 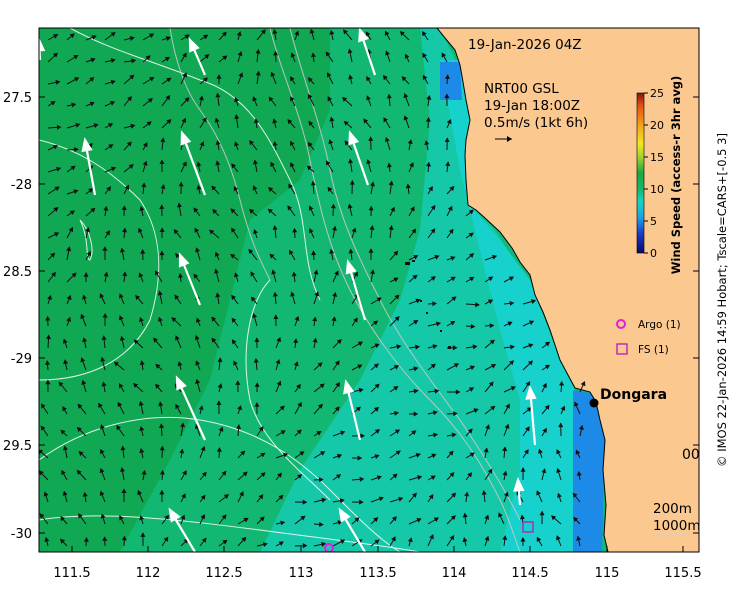 I want to click on y-tick-label: 28.5, so click(x=17, y=272).